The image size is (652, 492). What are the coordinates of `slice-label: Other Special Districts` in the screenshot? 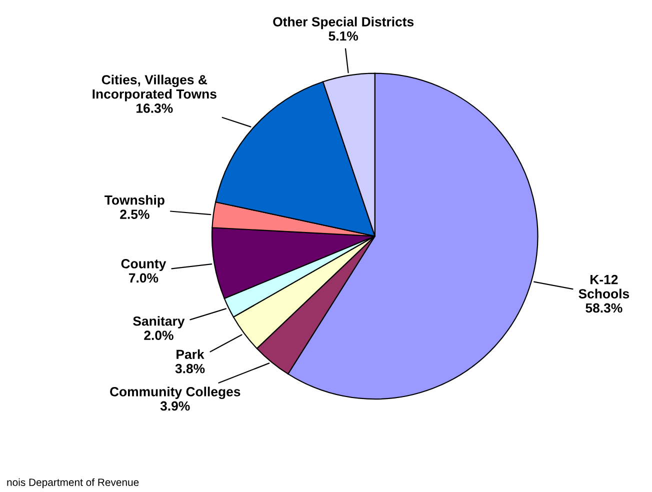 It's located at (343, 23).